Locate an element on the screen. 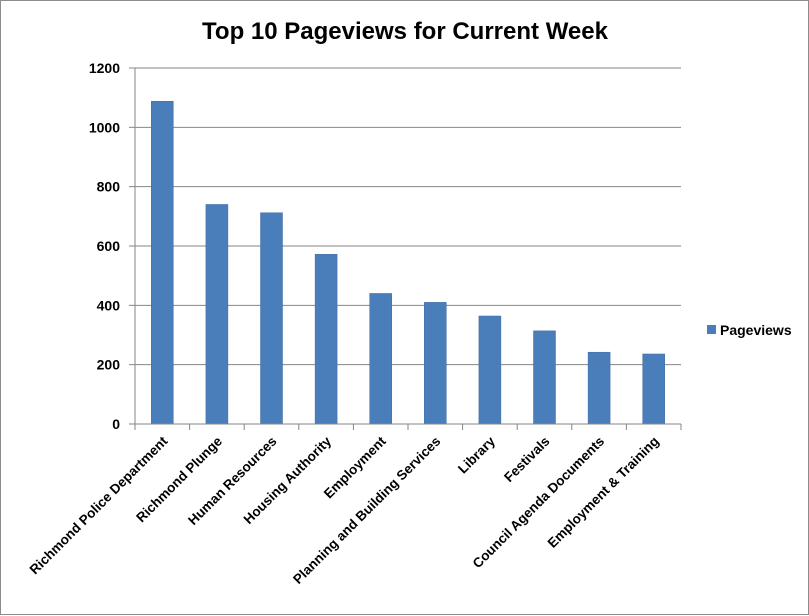 The width and height of the screenshot is (809, 616). x-category-label: Library is located at coordinates (476, 454).